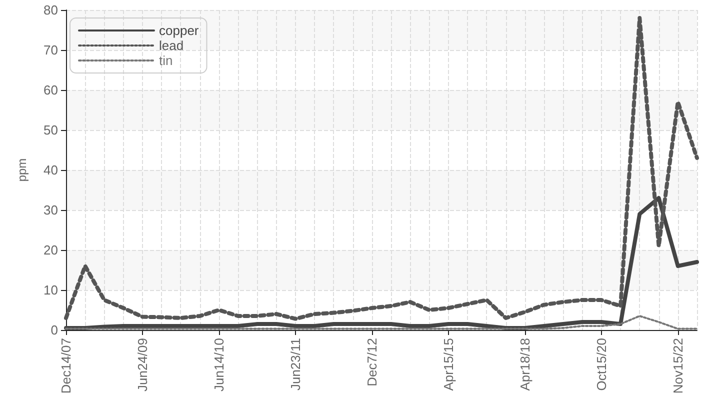 This screenshot has height=411, width=705. I want to click on x-tick-label: Jun24/09, so click(142, 365).